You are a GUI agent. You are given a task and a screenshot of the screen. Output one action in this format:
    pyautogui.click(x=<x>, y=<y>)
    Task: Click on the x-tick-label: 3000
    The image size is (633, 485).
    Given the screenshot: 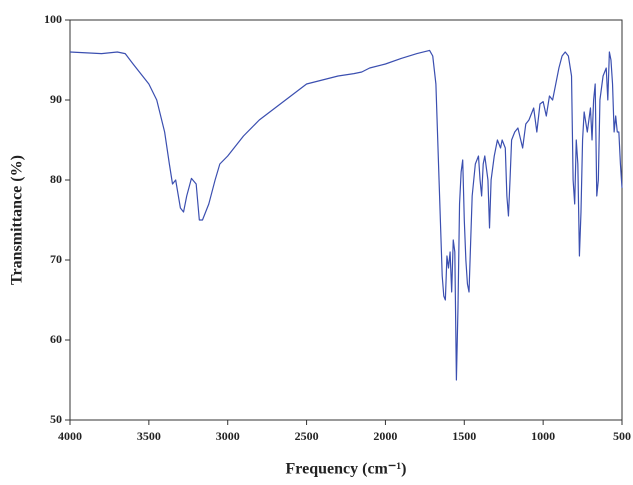 What is the action you would take?
    pyautogui.click(x=228, y=436)
    